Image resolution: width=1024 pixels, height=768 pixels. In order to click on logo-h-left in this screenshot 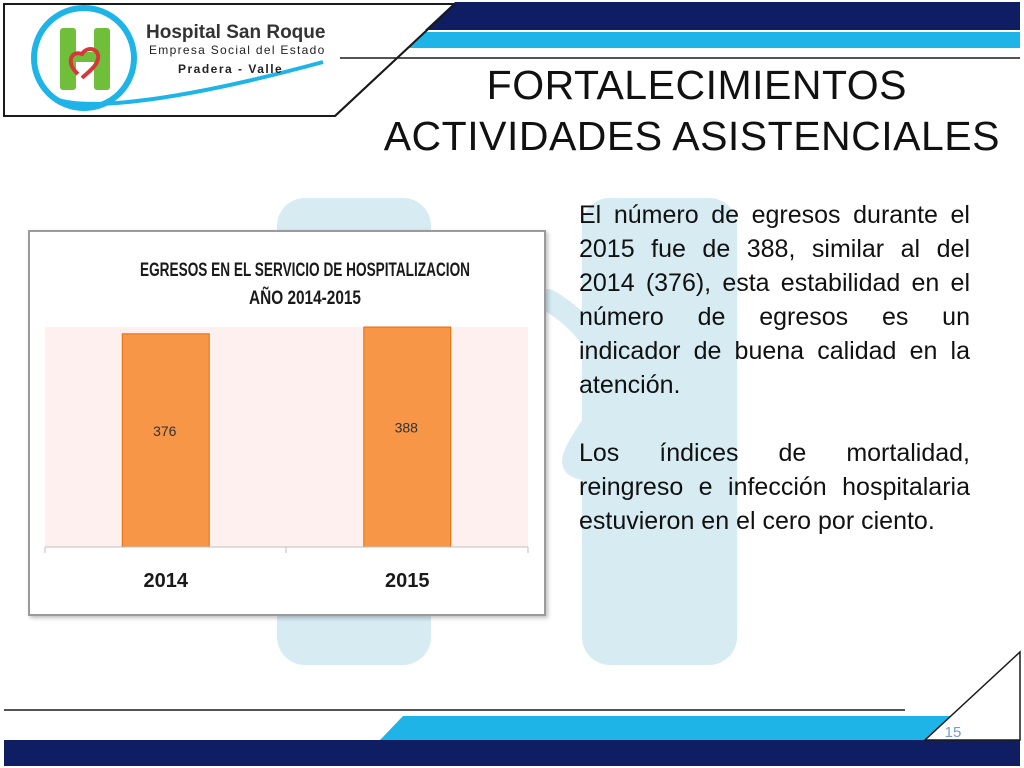, I will do `click(68, 59)`.